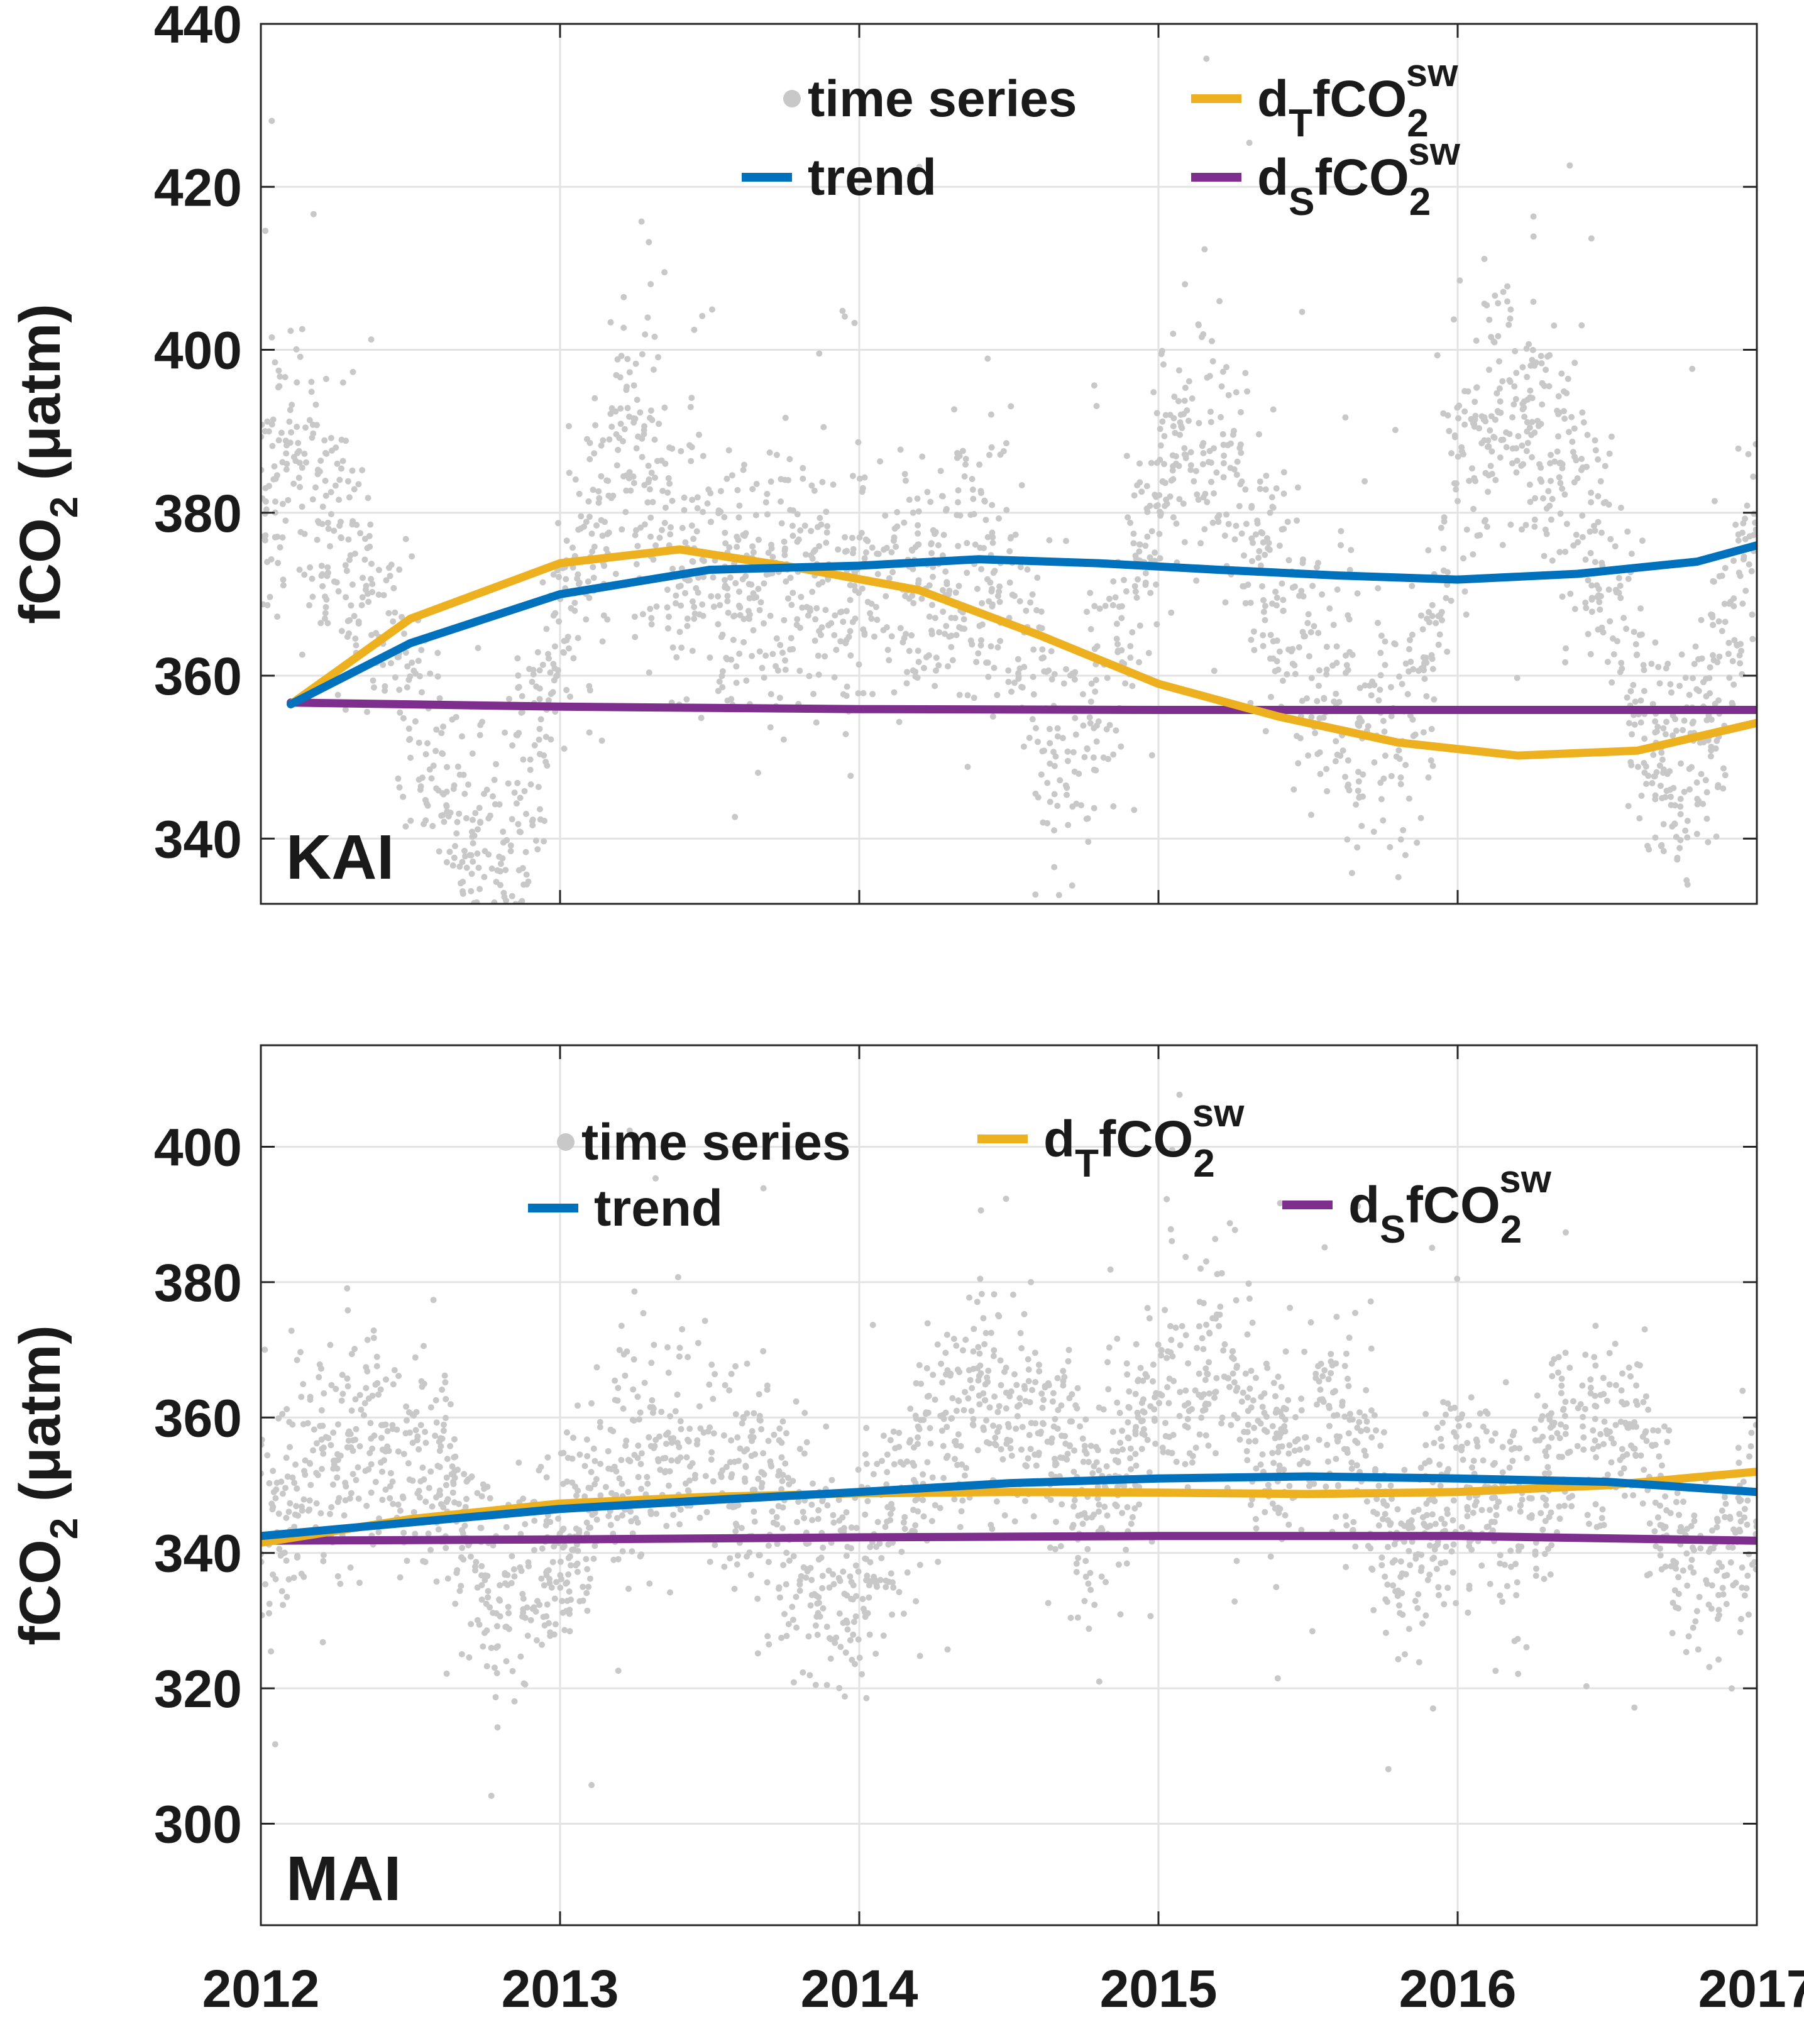 This screenshot has height=2044, width=1804. I want to click on y-axis-label: fCO2 (μatm), so click(47, 464).